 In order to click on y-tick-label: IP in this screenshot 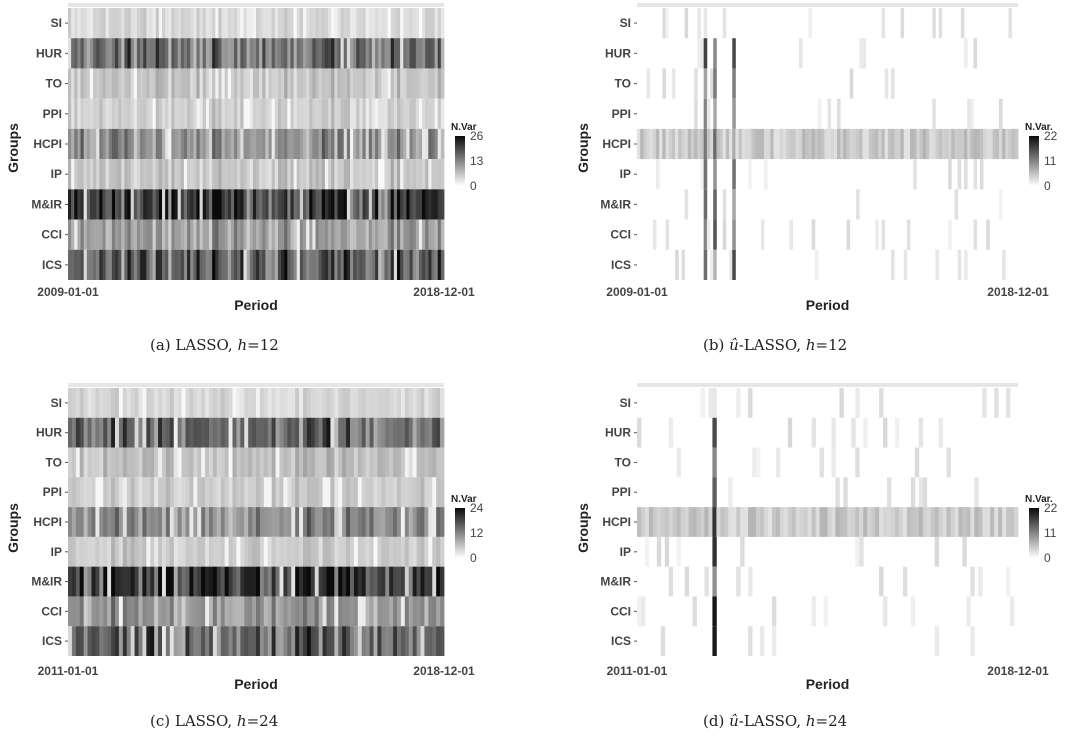, I will do `click(625, 552)`.